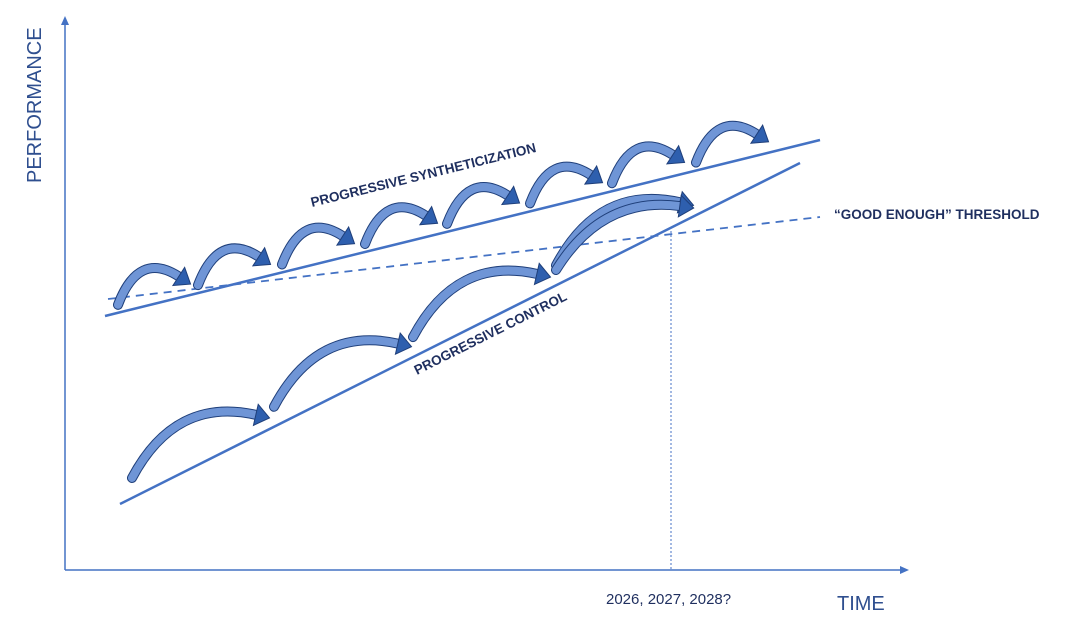 Image resolution: width=1070 pixels, height=627 pixels. Describe the element at coordinates (35, 105) in the screenshot. I see `y-axis-label: PERFORMANCE` at that location.